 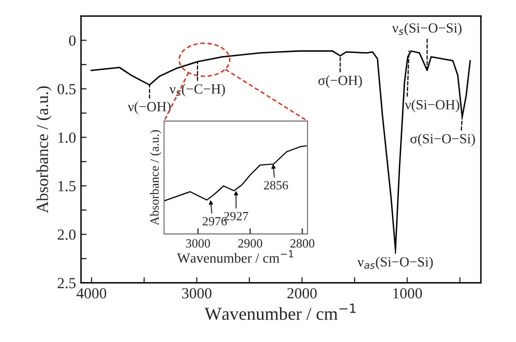 What do you see at coordinates (149, 108) in the screenshot?
I see `annotation: ν(−OH)` at bounding box center [149, 108].